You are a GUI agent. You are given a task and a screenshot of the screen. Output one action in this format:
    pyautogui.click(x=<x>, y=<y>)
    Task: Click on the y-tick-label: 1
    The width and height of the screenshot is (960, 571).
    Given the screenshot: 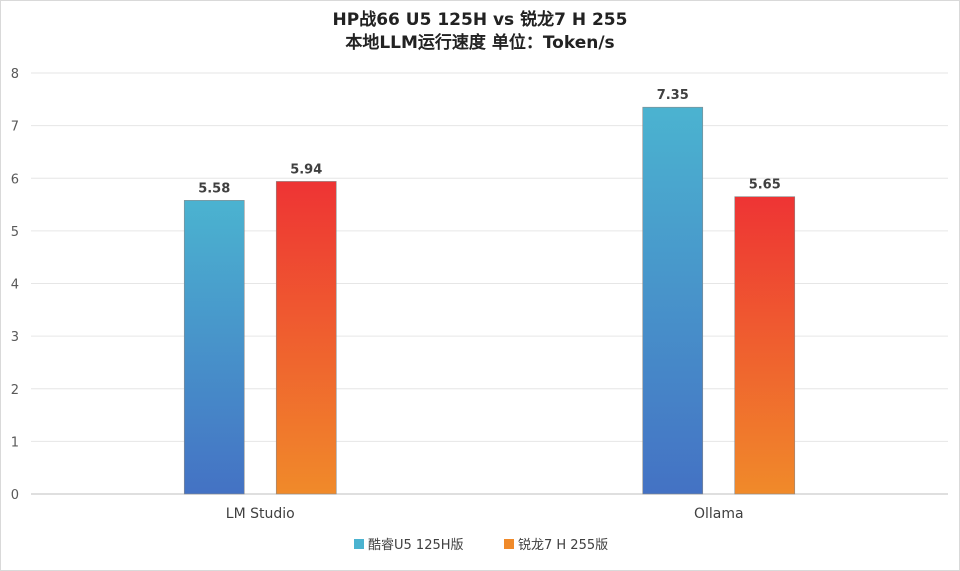 What is the action you would take?
    pyautogui.click(x=15, y=442)
    